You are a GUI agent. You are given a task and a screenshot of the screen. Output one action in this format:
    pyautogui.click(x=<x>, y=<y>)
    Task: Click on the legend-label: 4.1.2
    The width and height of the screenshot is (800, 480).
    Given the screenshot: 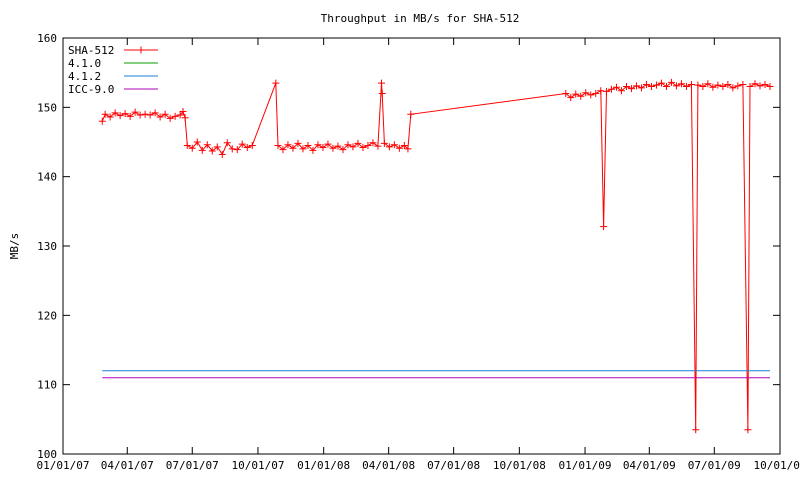 What is the action you would take?
    pyautogui.click(x=84, y=76)
    